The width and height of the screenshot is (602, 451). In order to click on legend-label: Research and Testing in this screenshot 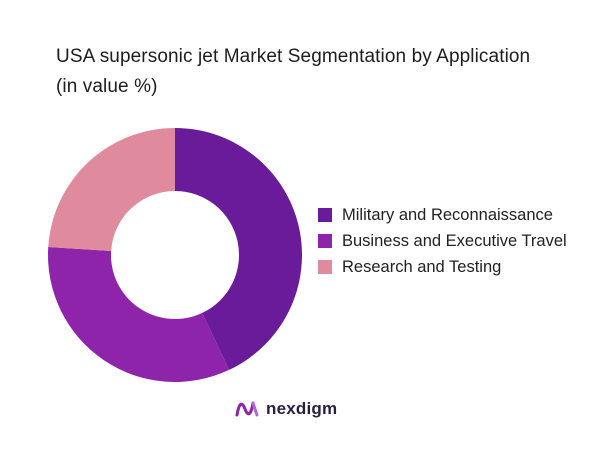, I will do `click(422, 267)`.